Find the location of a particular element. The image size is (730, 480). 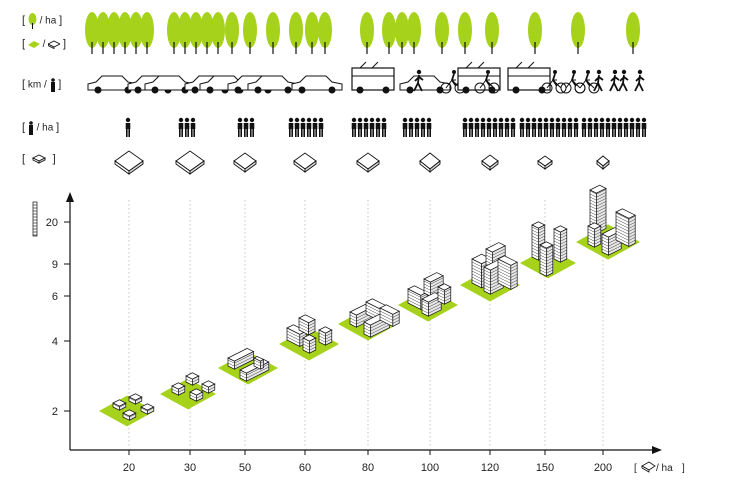

y-tick-label: 9 is located at coordinates (55, 265).